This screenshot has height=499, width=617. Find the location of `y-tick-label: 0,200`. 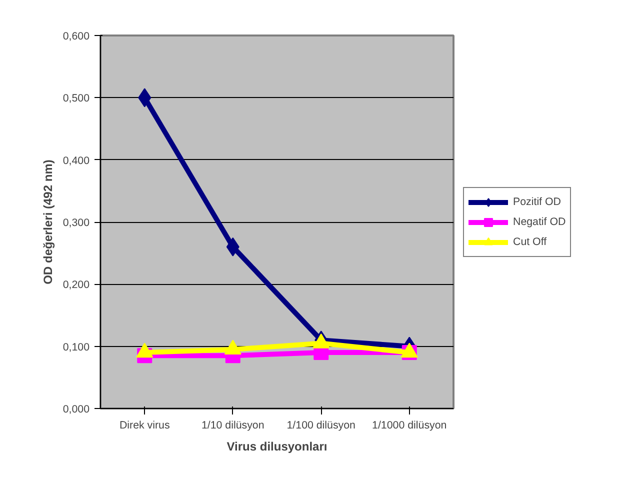

y-tick-label: 0,200 is located at coordinates (76, 285).